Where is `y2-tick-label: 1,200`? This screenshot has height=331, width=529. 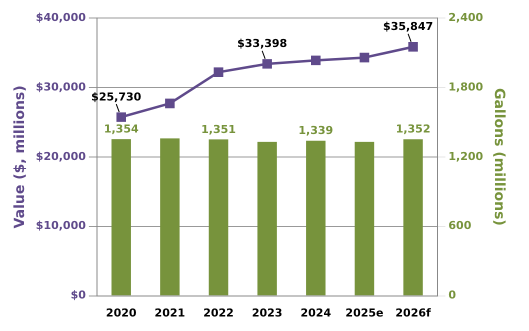 y2-tick-label: 1,200 is located at coordinates (466, 156).